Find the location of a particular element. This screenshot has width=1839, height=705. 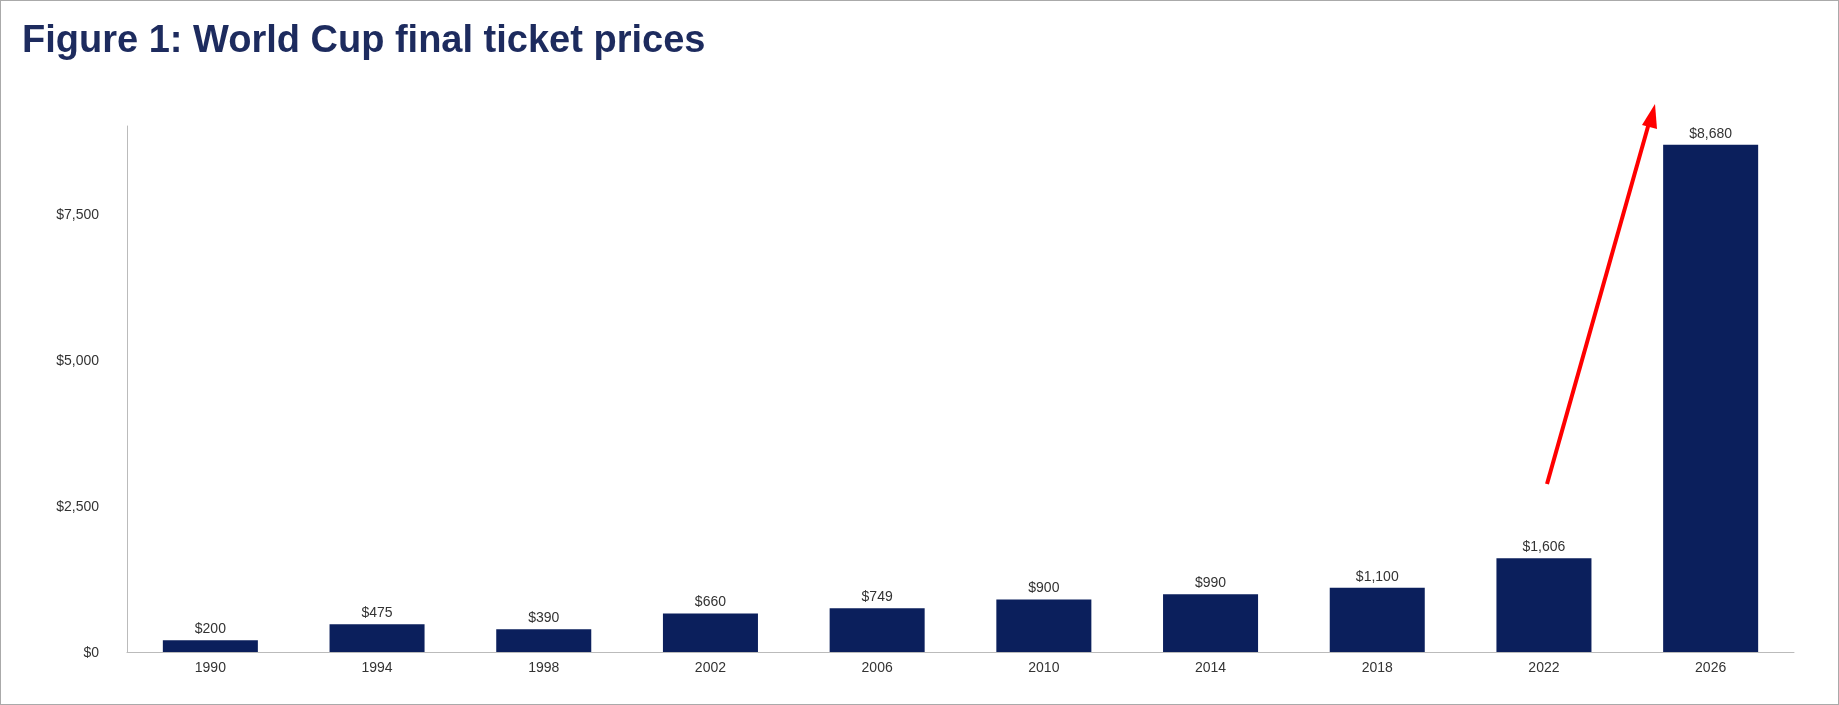

x-tick-label: 2006 is located at coordinates (877, 667).